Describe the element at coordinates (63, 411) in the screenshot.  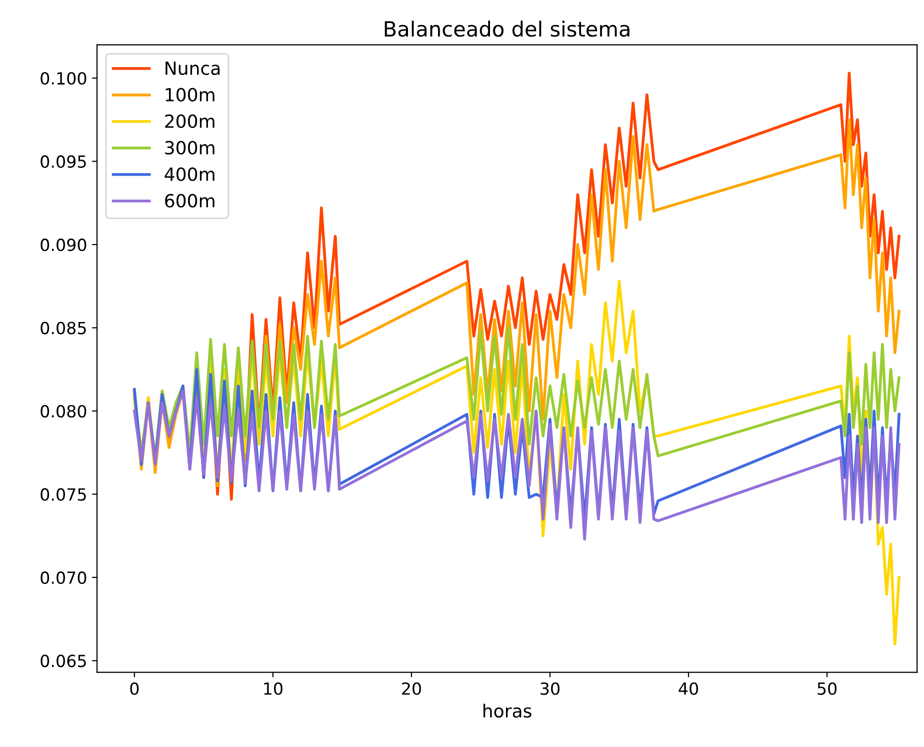
I see `y-tick-label: 0.080` at that location.